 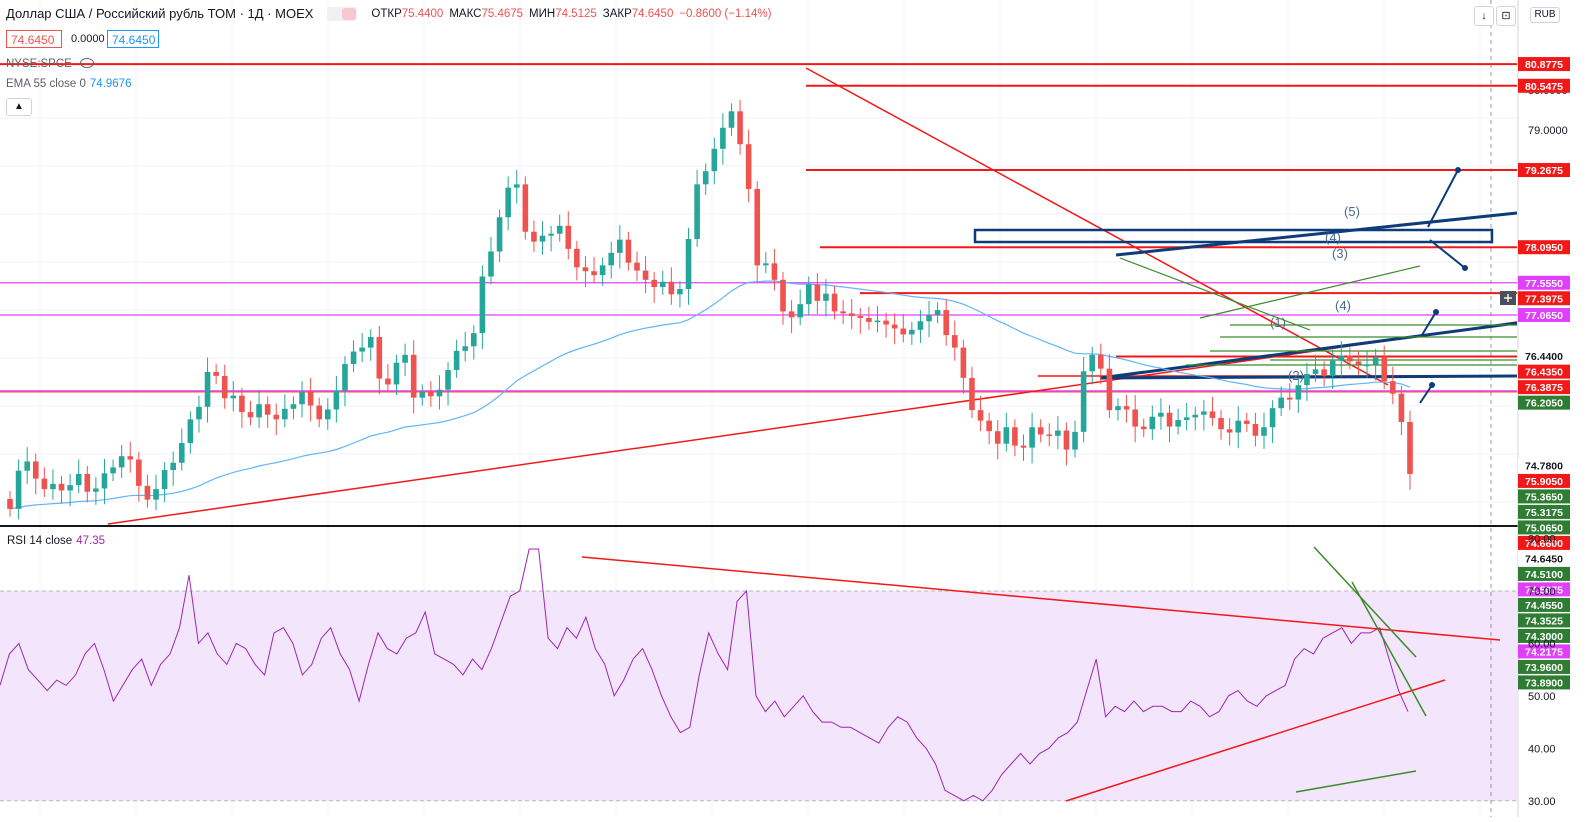 I want to click on axis-label-text: 79.2675, so click(x=1544, y=171).